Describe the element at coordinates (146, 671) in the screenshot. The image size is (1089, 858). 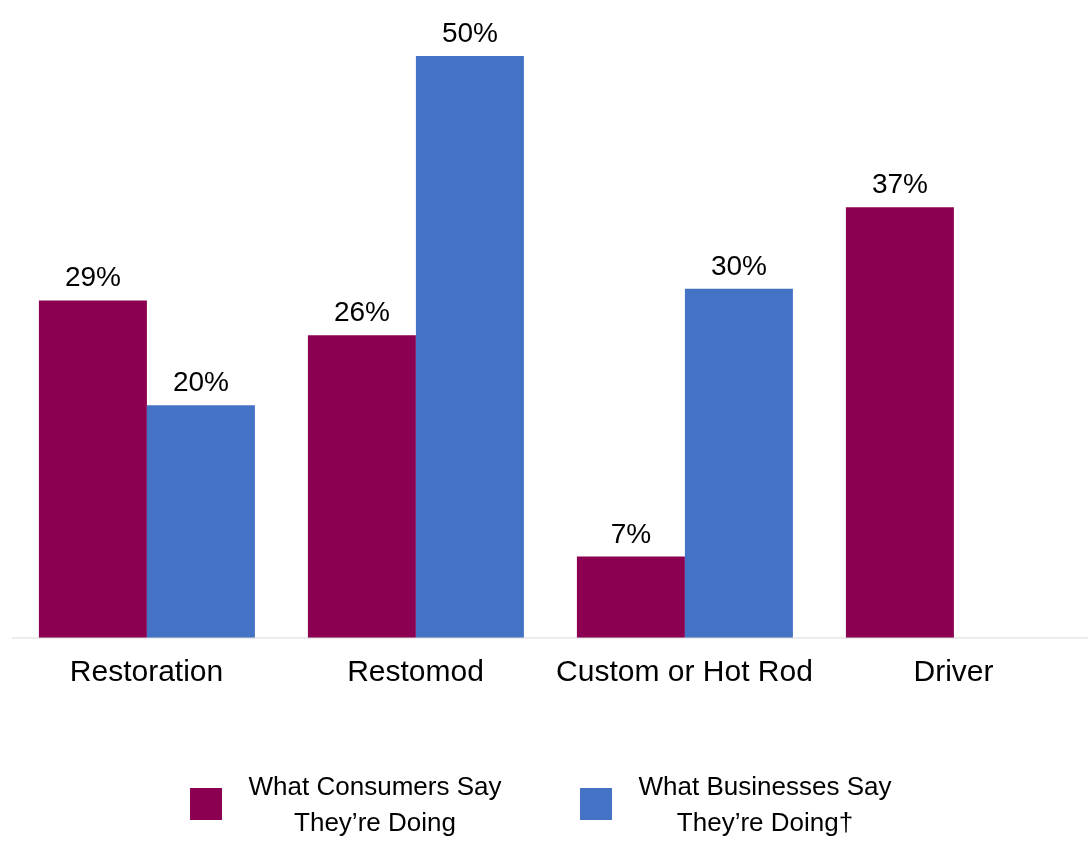
I see `x-tick-label: Restoration` at that location.